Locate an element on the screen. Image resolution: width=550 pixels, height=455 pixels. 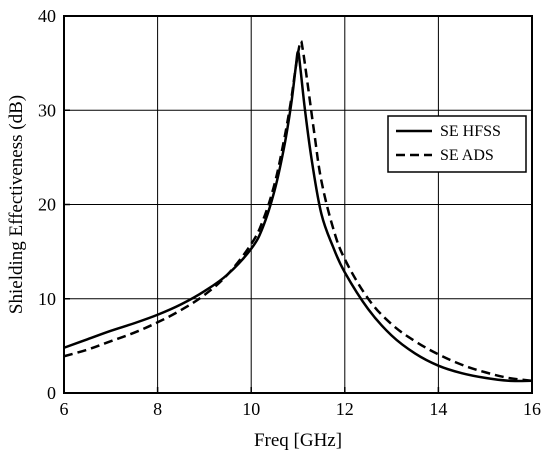
x-tick-label: 14 is located at coordinates (438, 409).